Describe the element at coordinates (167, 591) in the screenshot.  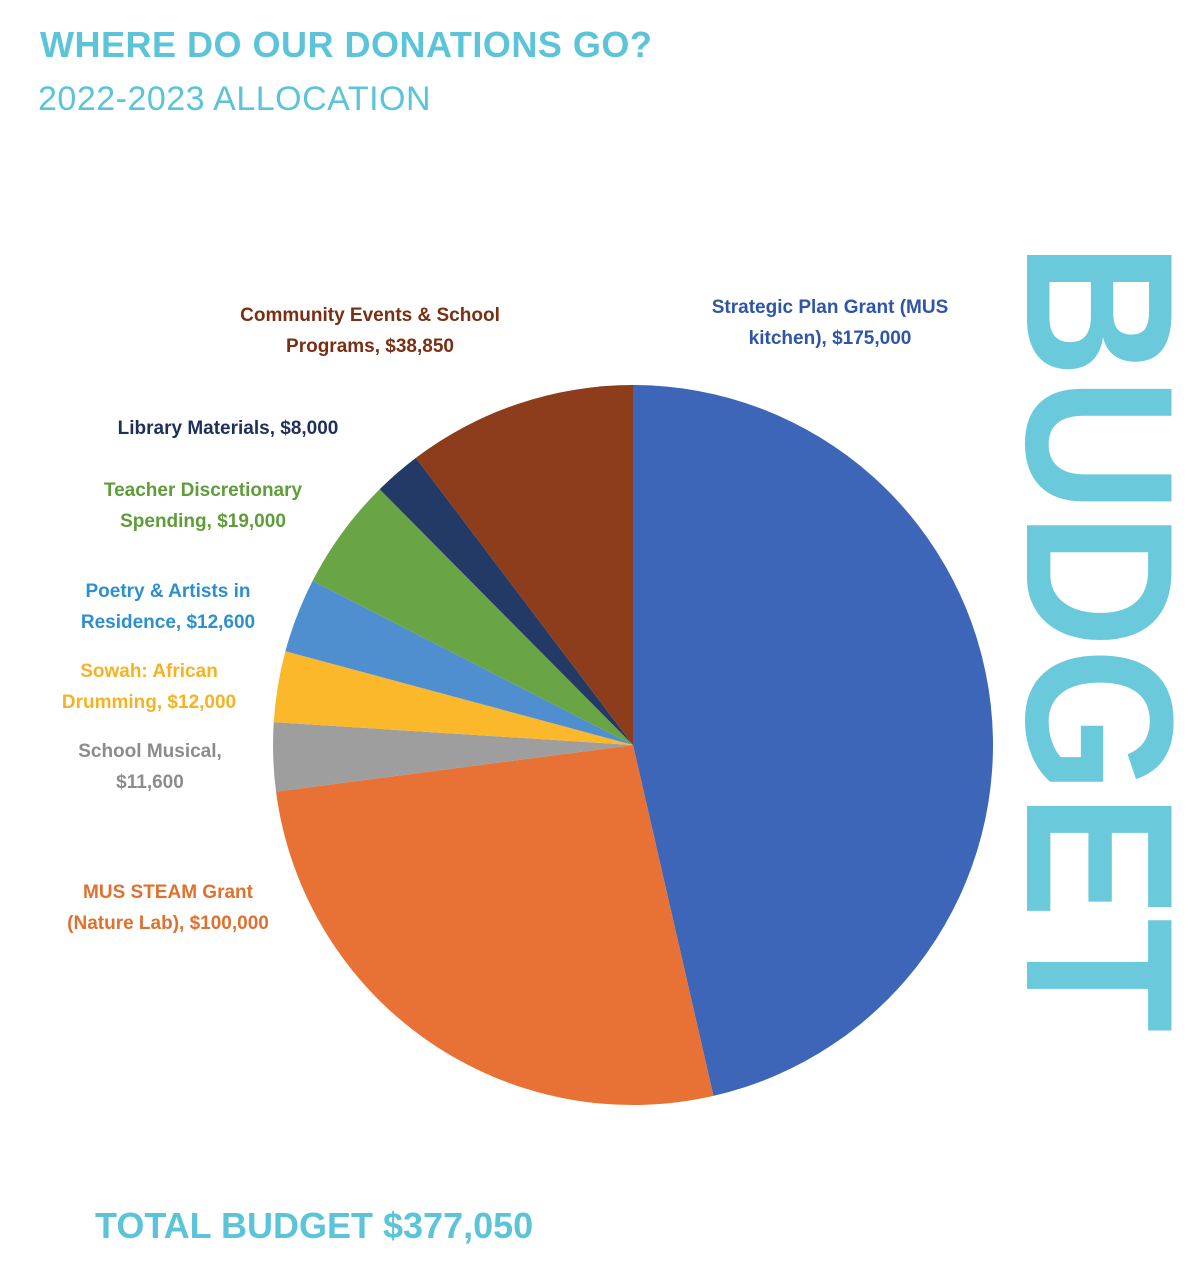
I see `slice-label-line: Poetry & Artists in` at that location.